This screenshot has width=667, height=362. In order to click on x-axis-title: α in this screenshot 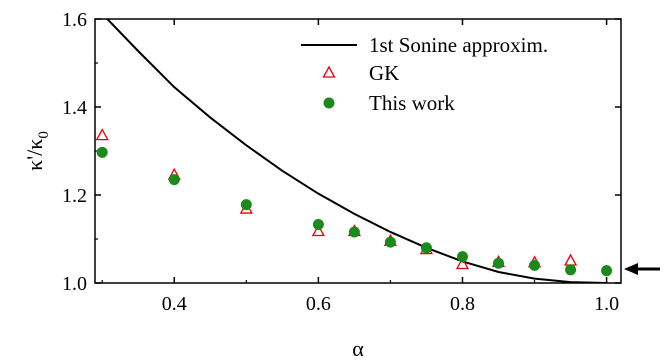, I will do `click(358, 348)`.